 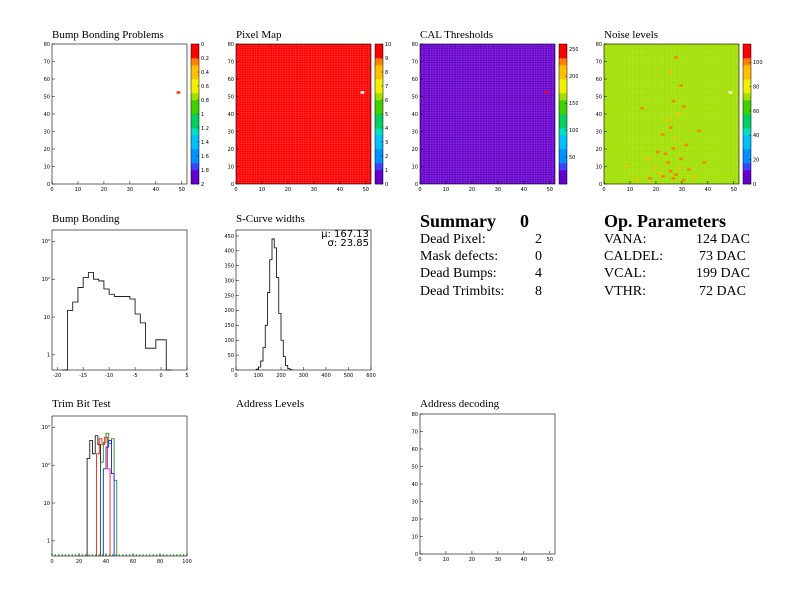 I want to click on stats-sigma: σ: 23.85, so click(x=348, y=243).